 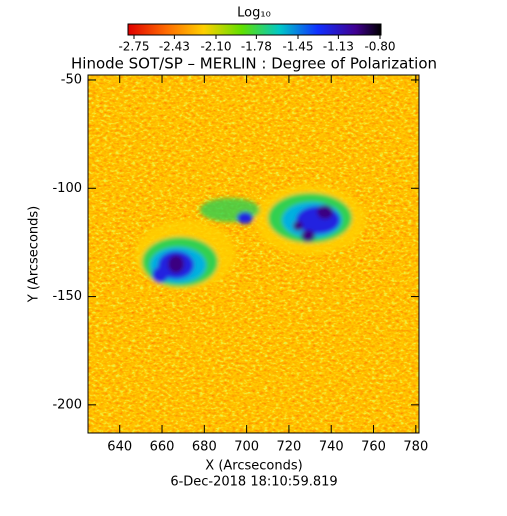 I want to click on colorbar-tick-label: -2.10, so click(x=215, y=47).